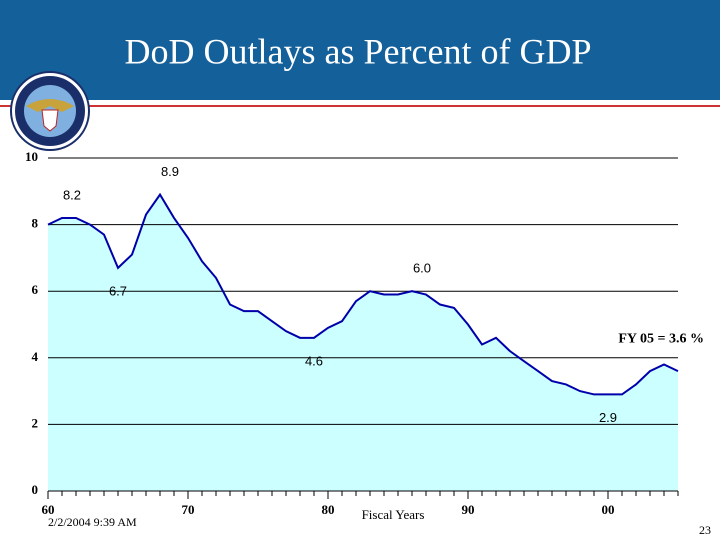 The height and width of the screenshot is (540, 720). What do you see at coordinates (31, 156) in the screenshot?
I see `y-tick-label: 10` at bounding box center [31, 156].